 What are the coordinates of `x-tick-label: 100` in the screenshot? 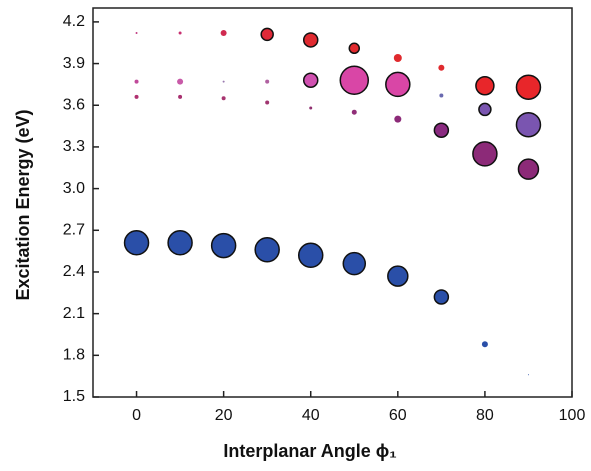 It's located at (572, 415).